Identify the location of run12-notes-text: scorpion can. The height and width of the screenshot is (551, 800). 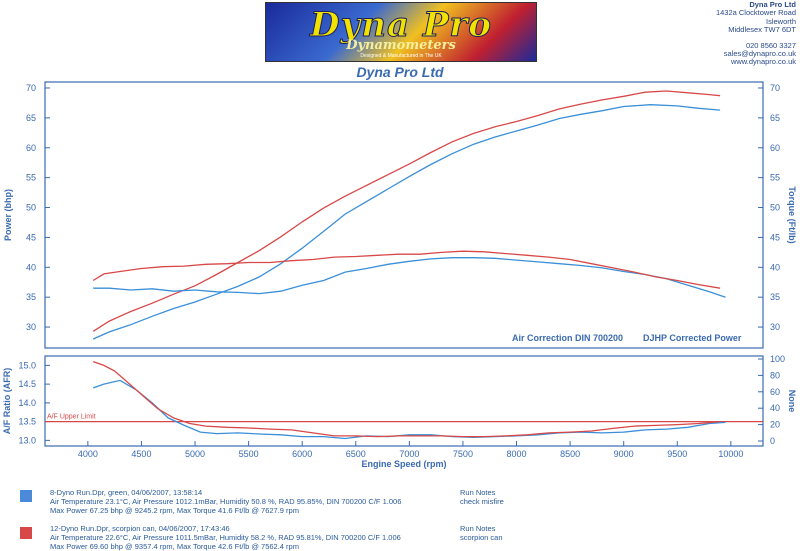
(481, 537).